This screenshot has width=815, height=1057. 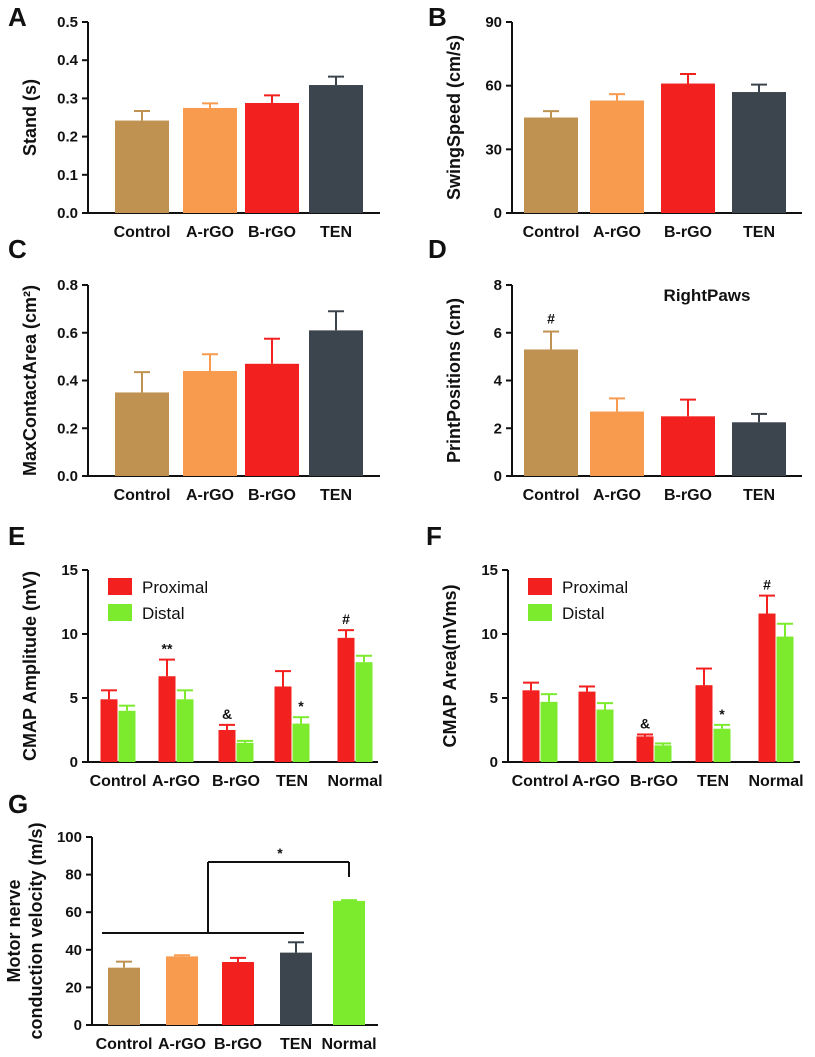 What do you see at coordinates (73, 950) in the screenshot?
I see `y-tick-label: 40` at bounding box center [73, 950].